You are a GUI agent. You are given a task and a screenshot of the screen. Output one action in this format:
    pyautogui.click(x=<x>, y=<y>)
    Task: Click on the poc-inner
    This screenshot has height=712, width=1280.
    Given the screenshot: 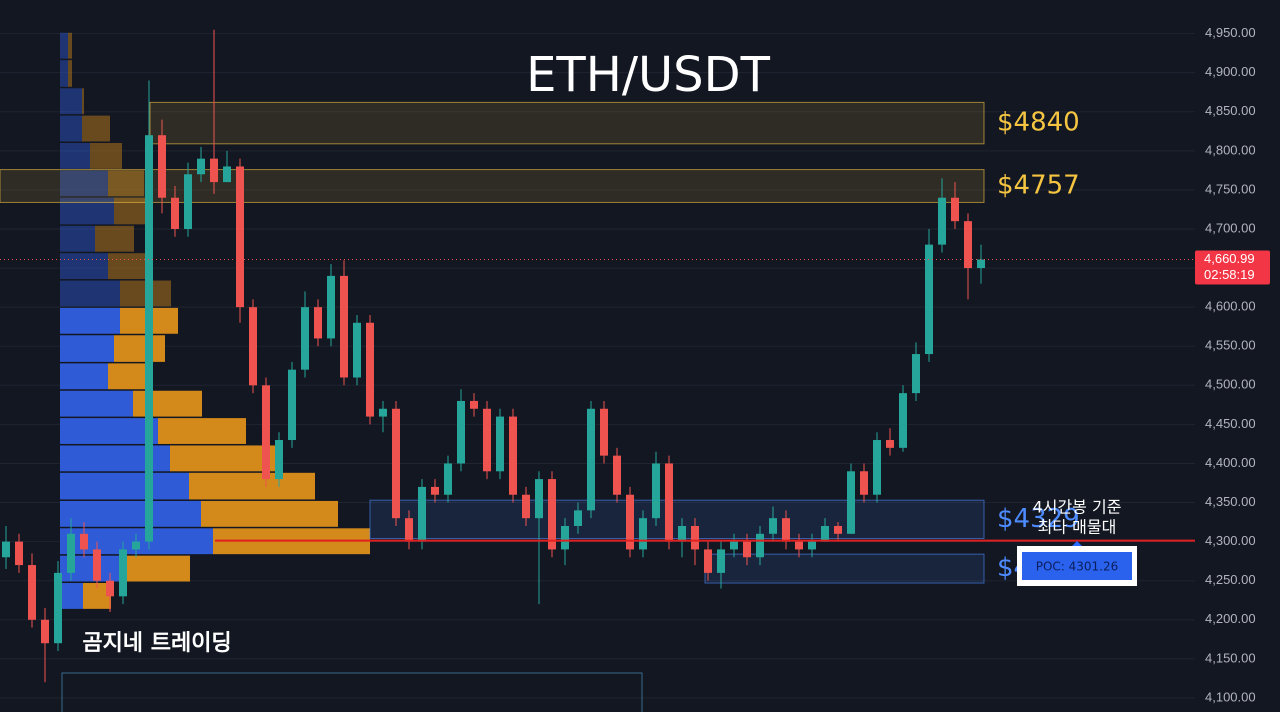 What is the action you would take?
    pyautogui.click(x=1077, y=566)
    